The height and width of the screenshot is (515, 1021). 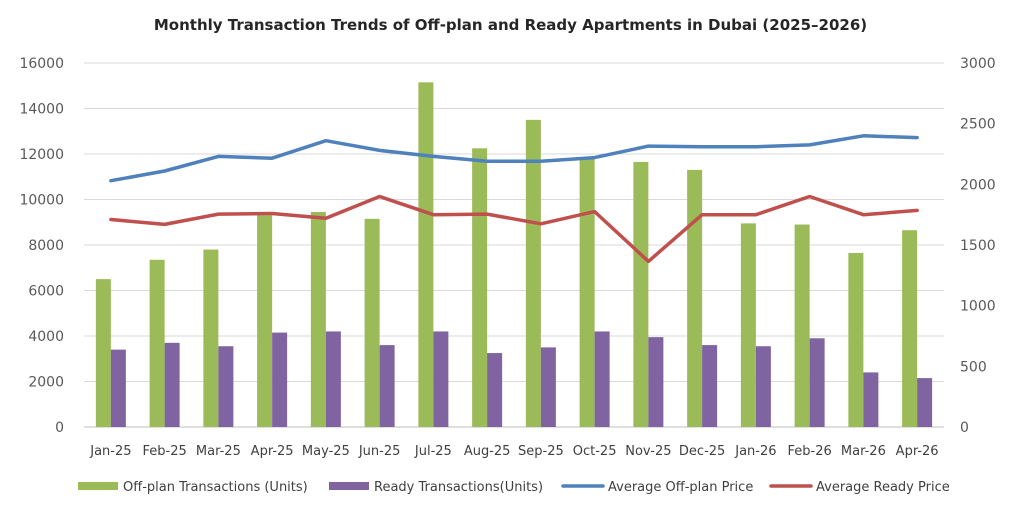 What do you see at coordinates (978, 64) in the screenshot?
I see `y-right-tick-label: 3000` at bounding box center [978, 64].